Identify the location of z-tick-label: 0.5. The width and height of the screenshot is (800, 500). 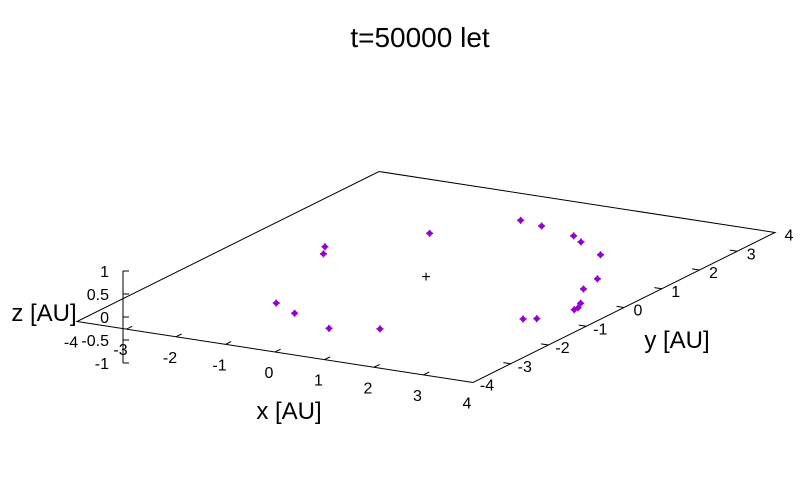
(98, 295).